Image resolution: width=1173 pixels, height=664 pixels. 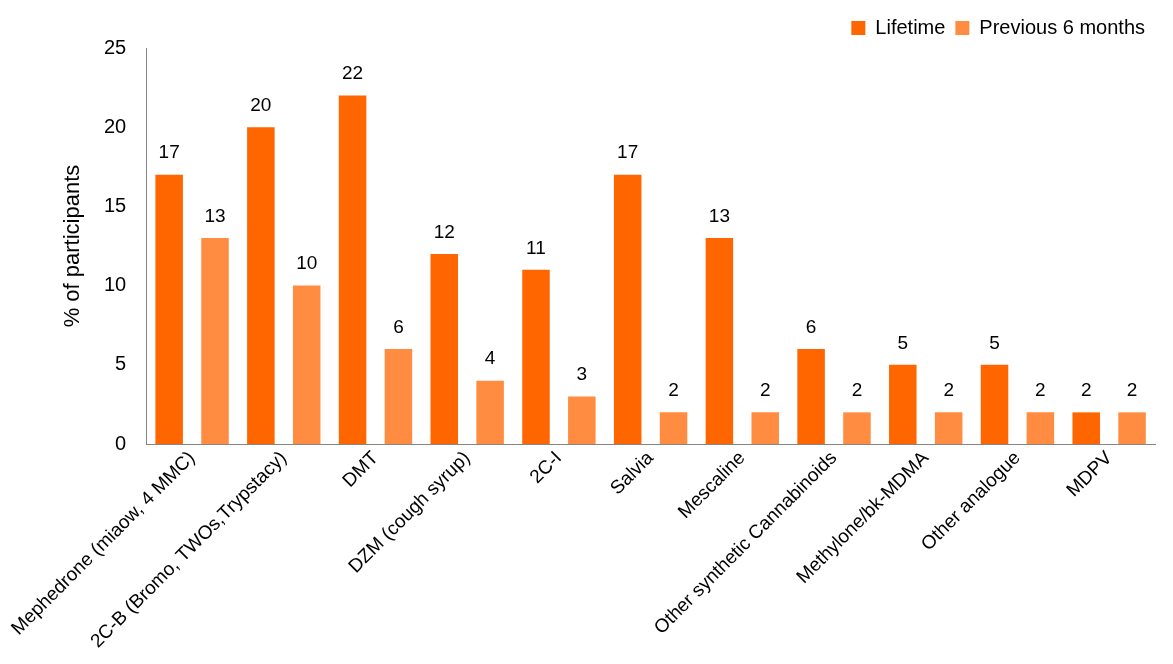 What do you see at coordinates (910, 26) in the screenshot?
I see `legend-label: Lifetime` at bounding box center [910, 26].